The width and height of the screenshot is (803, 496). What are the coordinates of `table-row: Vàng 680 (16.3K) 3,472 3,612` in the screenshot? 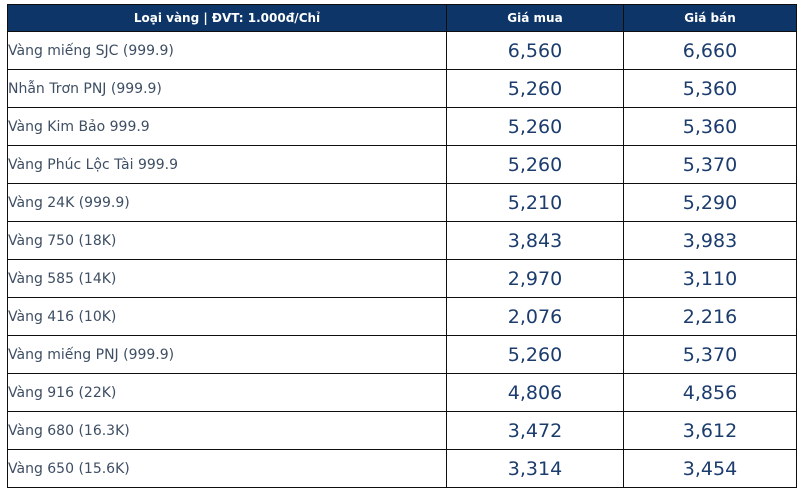 It's located at (402, 430).